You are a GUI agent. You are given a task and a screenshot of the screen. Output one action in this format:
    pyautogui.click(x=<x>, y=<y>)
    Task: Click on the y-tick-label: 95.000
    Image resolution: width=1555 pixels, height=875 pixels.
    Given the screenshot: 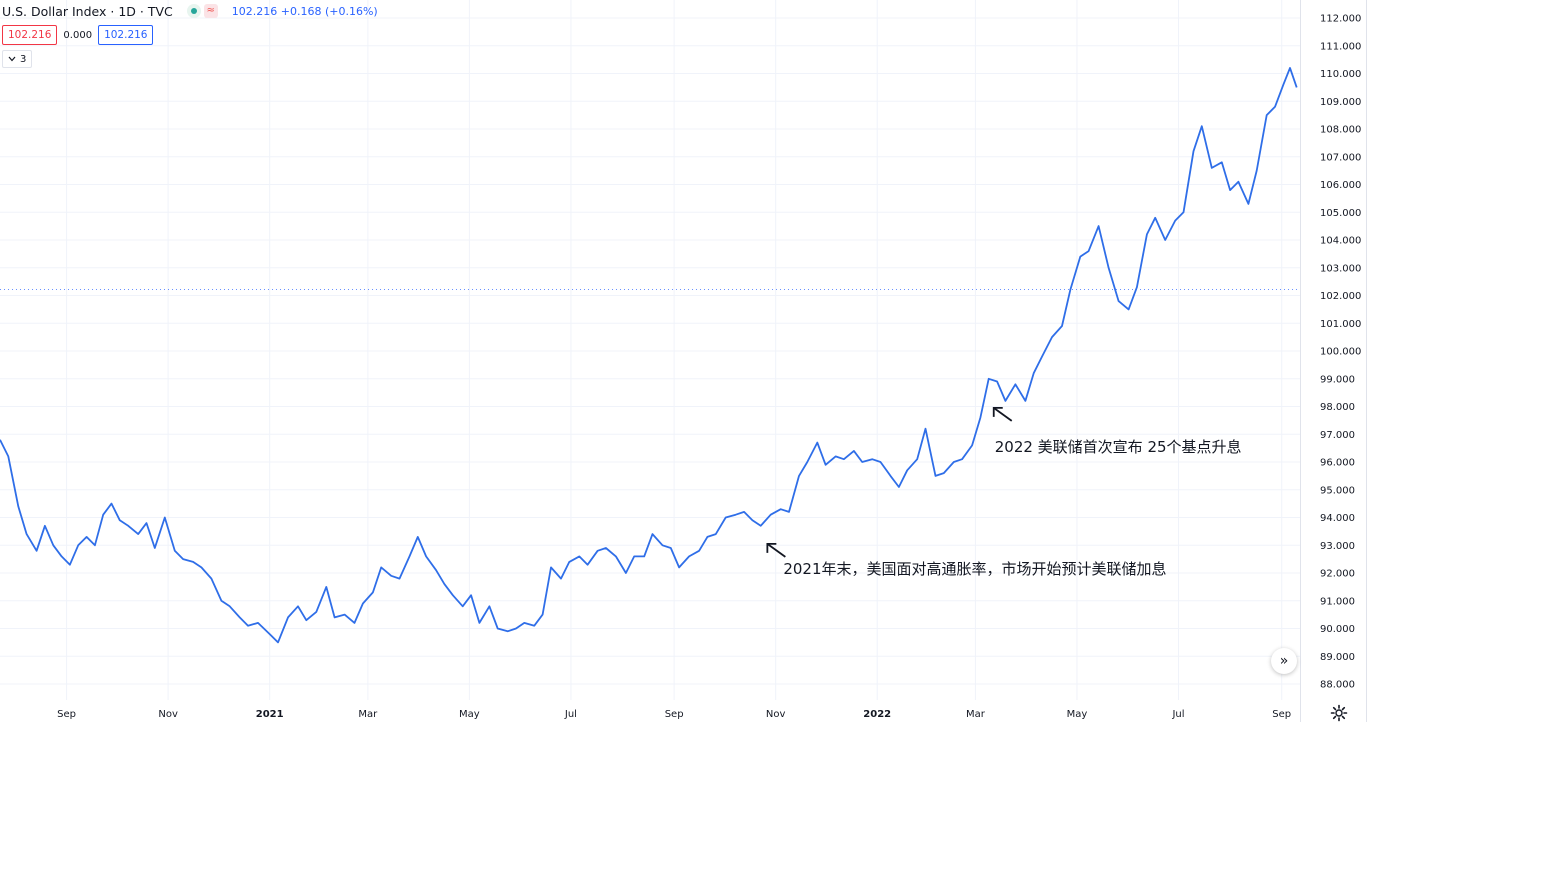 What is the action you would take?
    pyautogui.click(x=1337, y=490)
    